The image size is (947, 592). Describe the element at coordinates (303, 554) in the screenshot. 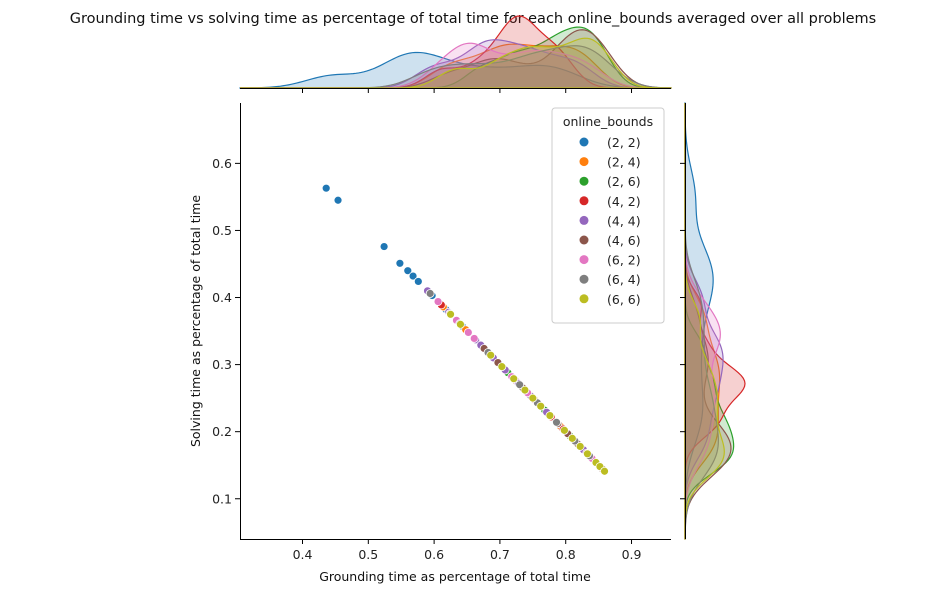

I see `x-tick-label: 0.4` at that location.